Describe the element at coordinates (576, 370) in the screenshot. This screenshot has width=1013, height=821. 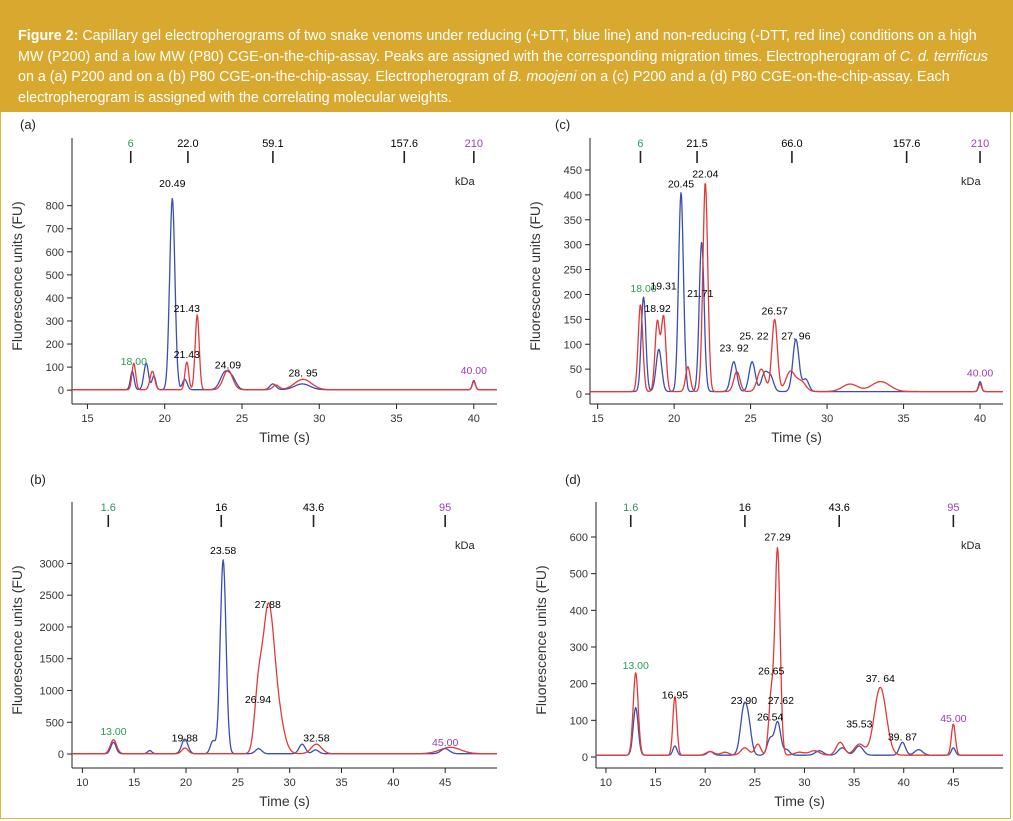
I see `y-tick-label: 50` at that location.